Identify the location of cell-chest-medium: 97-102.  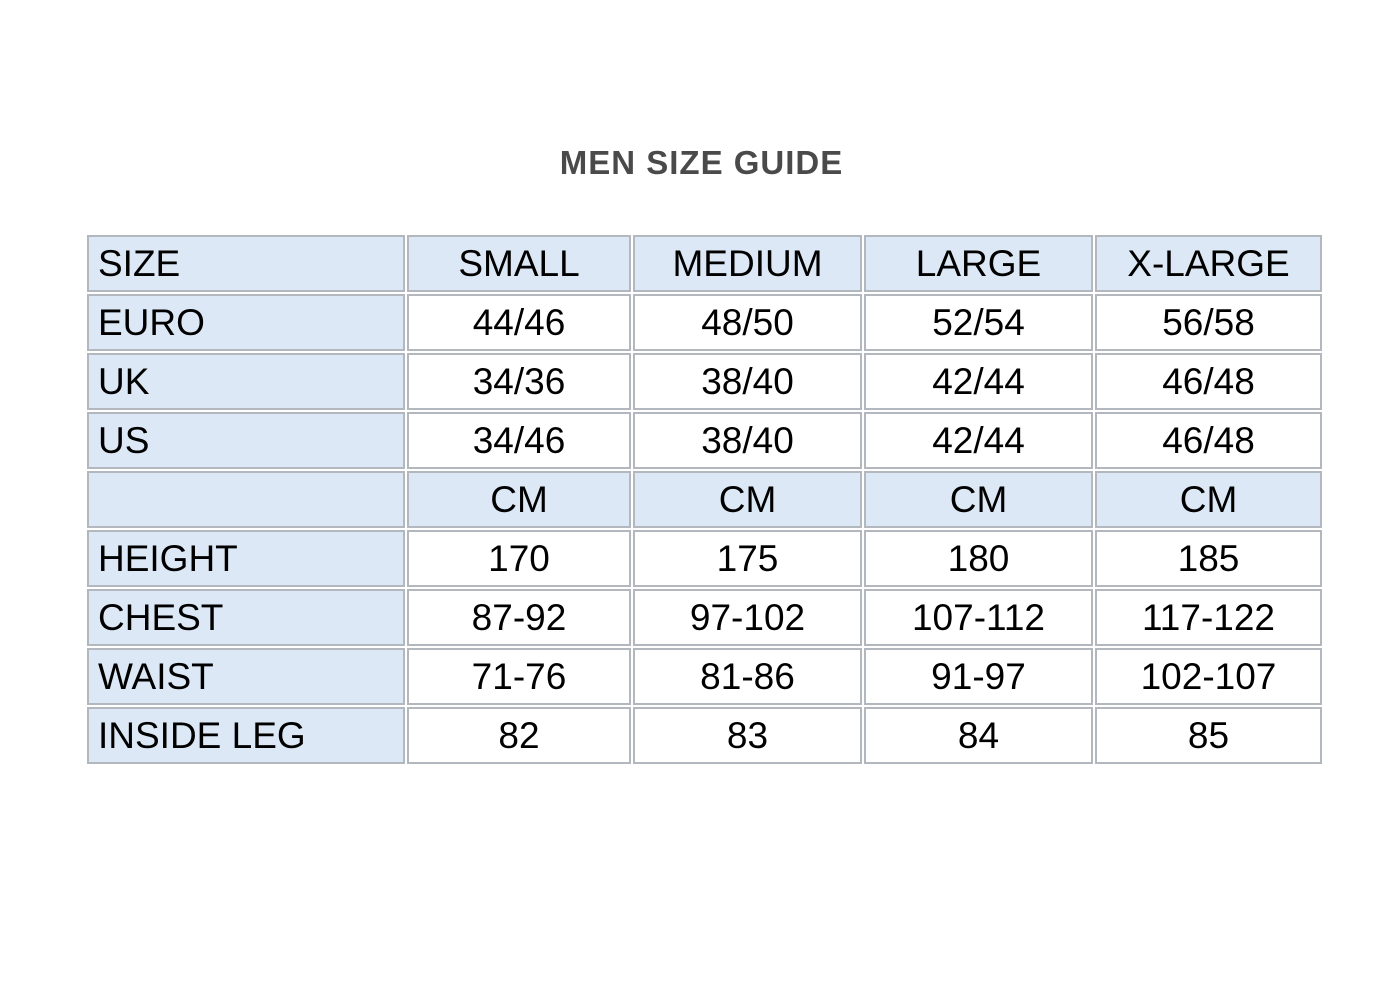
(747, 617).